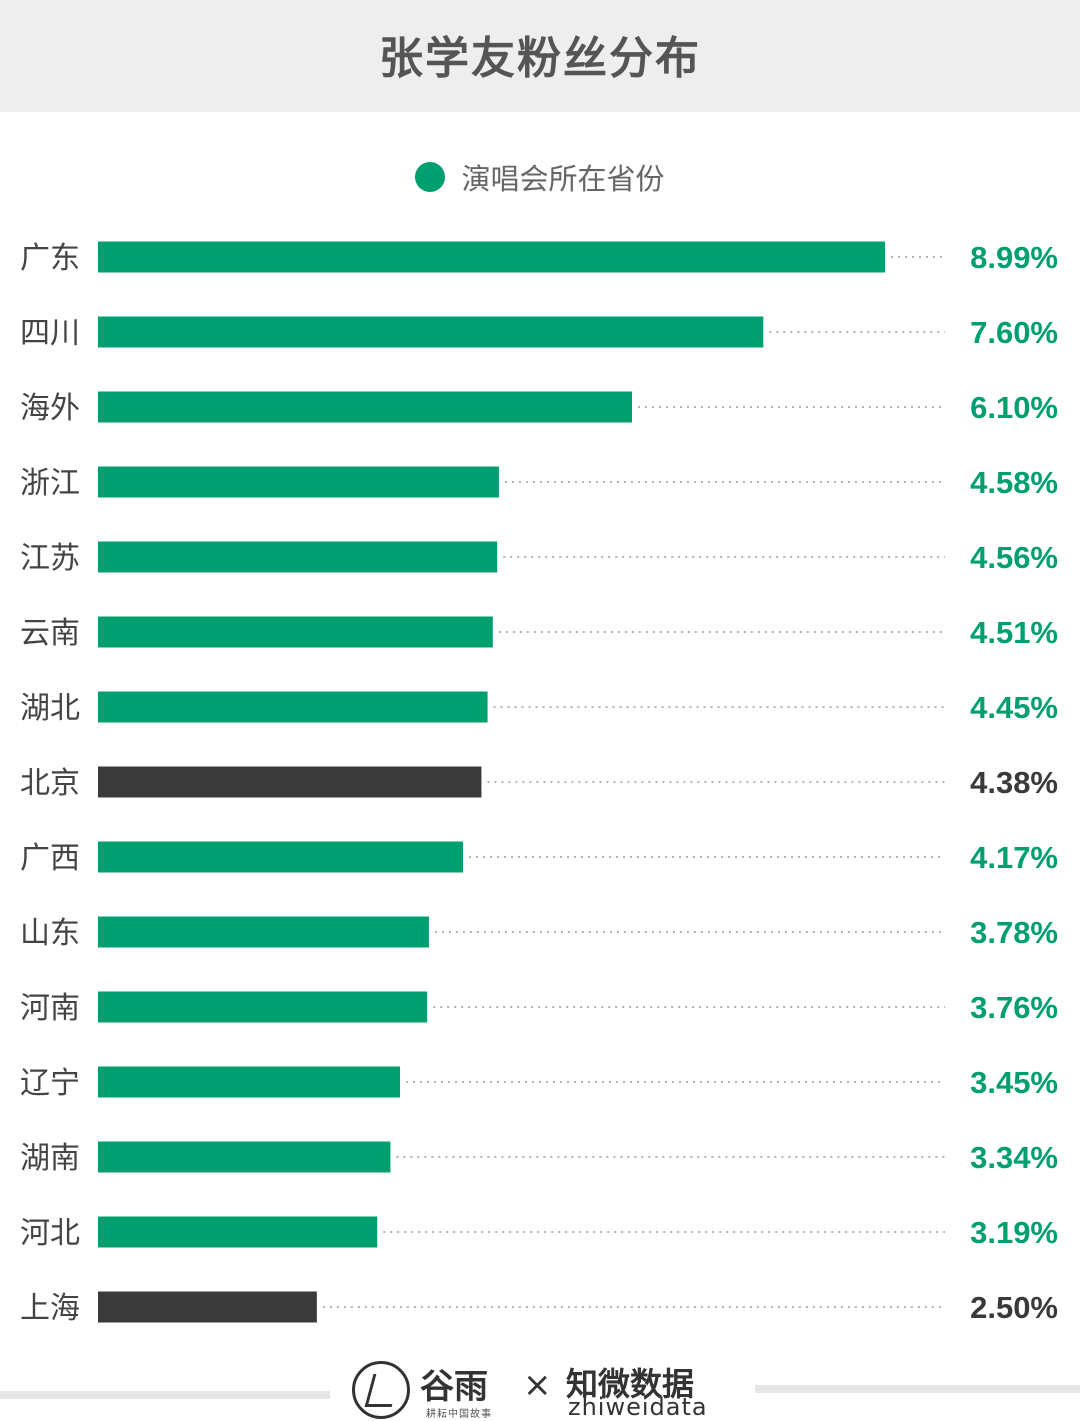 Image resolution: width=1080 pixels, height=1421 pixels. Describe the element at coordinates (1014, 1232) in the screenshot. I see `value-label: 3.19%` at that location.